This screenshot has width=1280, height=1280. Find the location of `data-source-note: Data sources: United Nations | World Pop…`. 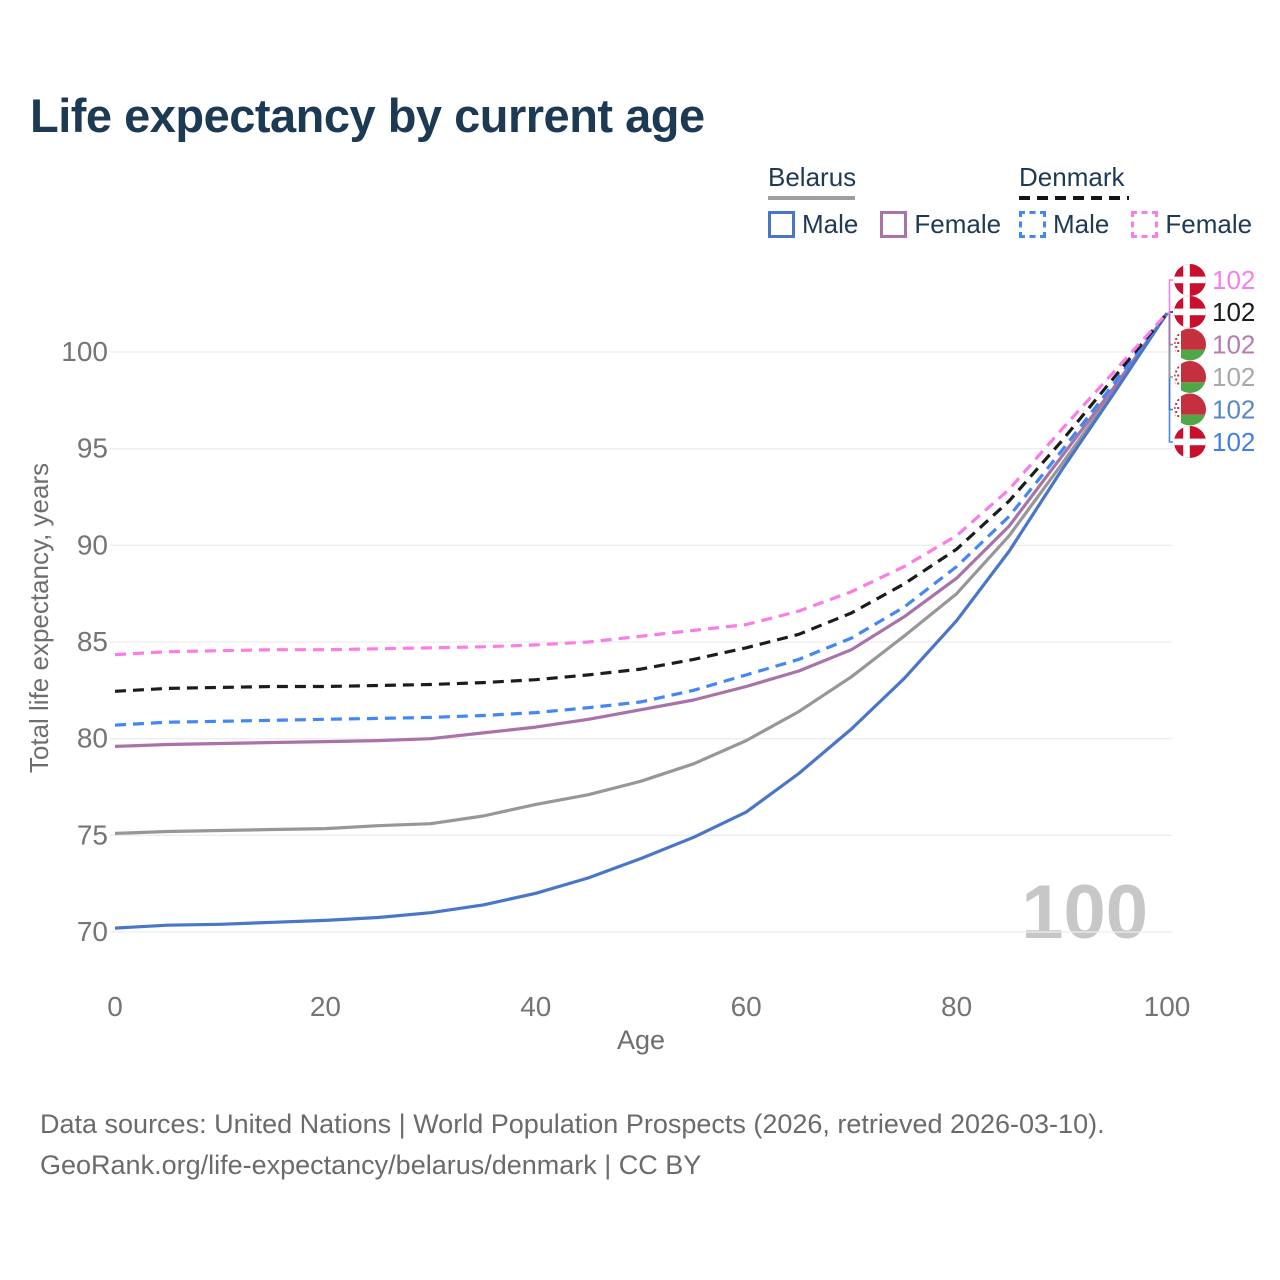

data-source-note: Data sources: United Nations | World Pop… is located at coordinates (572, 1145).